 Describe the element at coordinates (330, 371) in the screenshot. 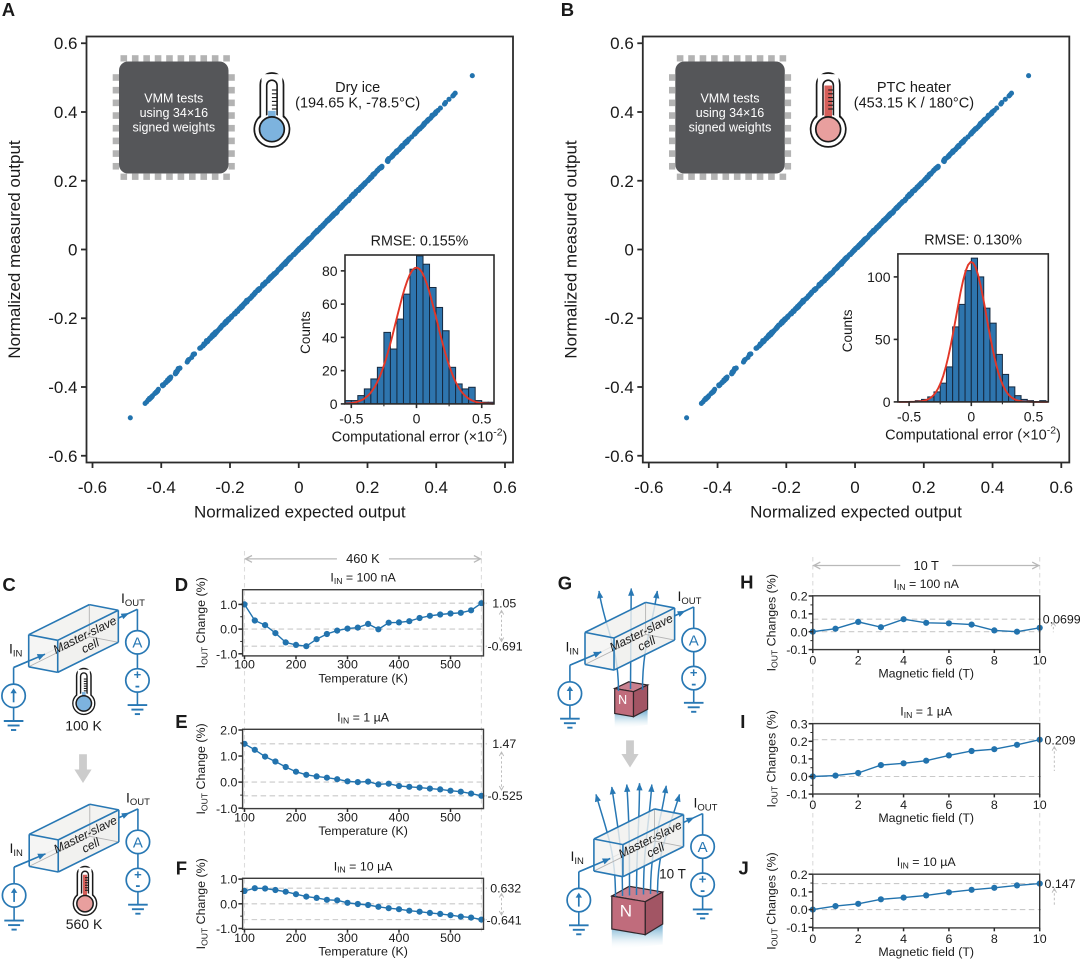

I see `svg-text: 20` at that location.